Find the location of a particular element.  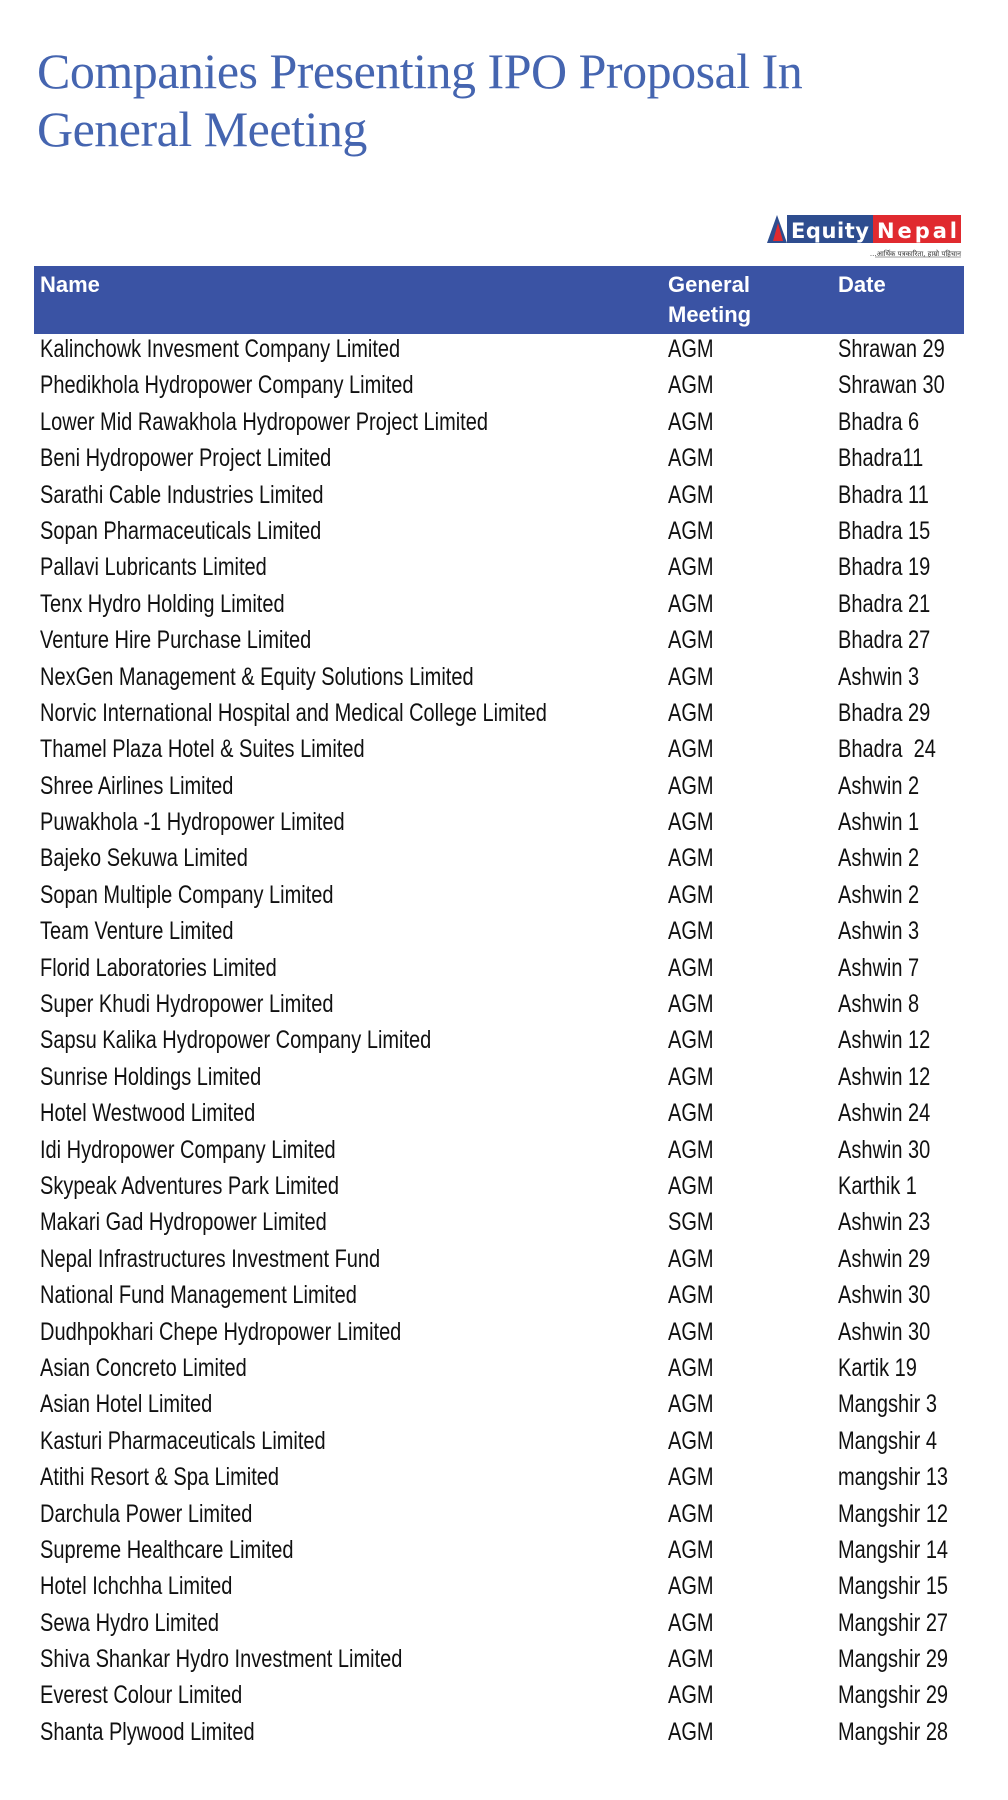

meeting-date: Mangshir 28 is located at coordinates (893, 1731).